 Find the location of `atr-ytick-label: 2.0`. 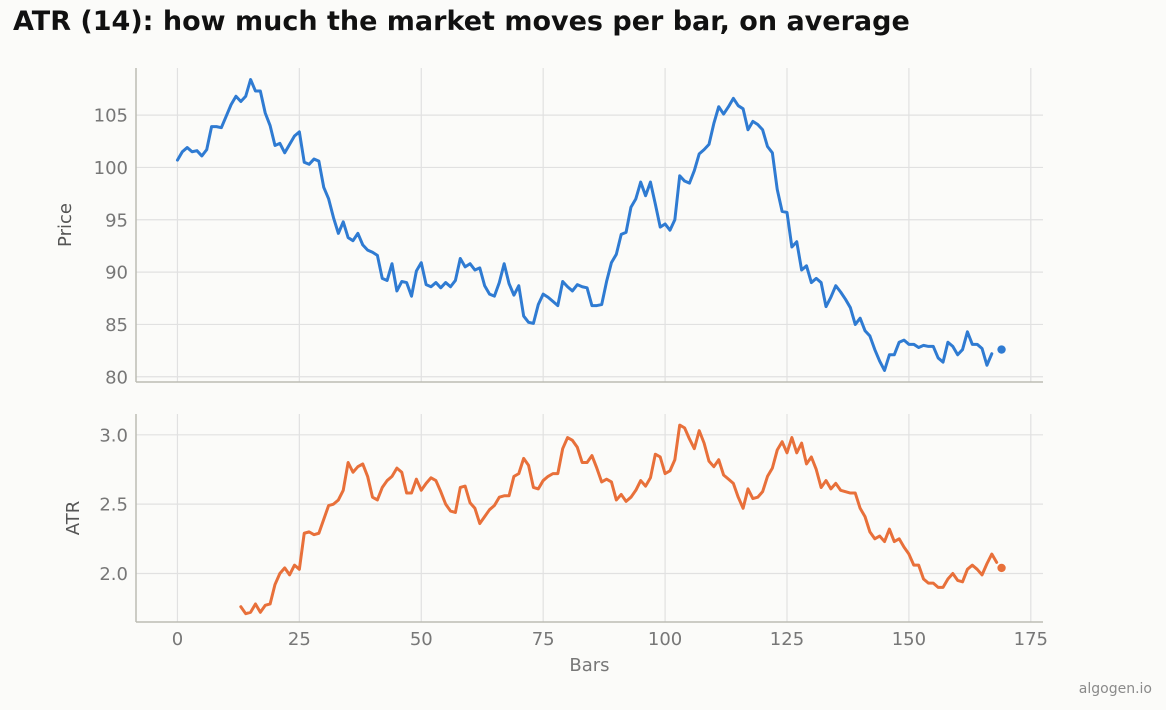

atr-ytick-label: 2.0 is located at coordinates (113, 574).